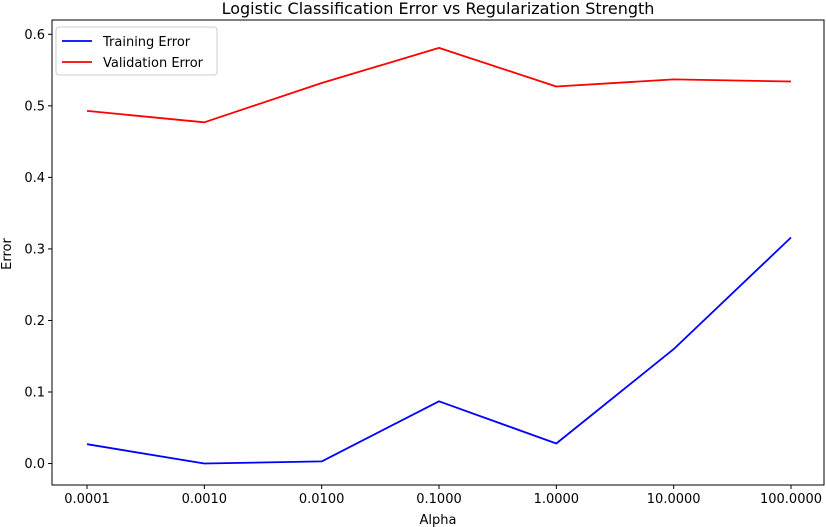  What do you see at coordinates (439, 499) in the screenshot?
I see `x-tick-label: 0.1000` at bounding box center [439, 499].